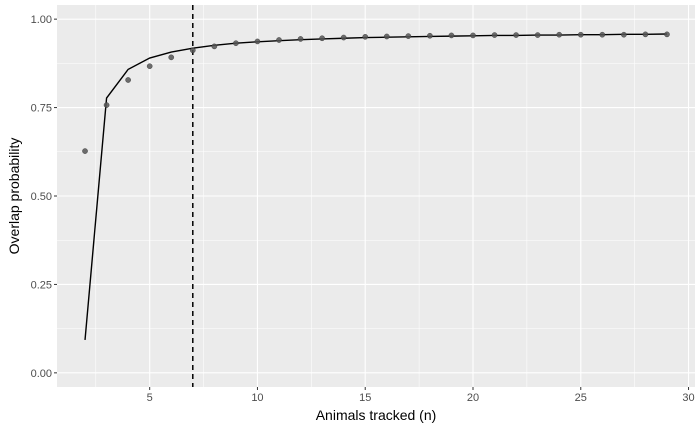  What do you see at coordinates (41, 285) in the screenshot?
I see `y-tick-label: 0.25` at bounding box center [41, 285].